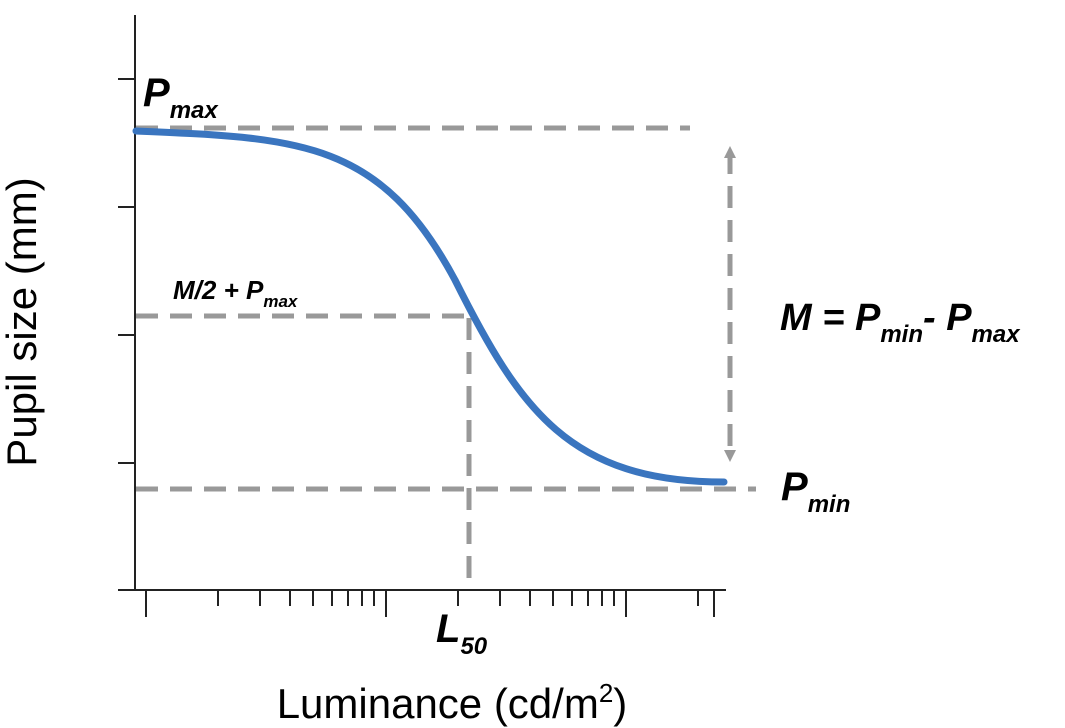 This screenshot has width=1065, height=728. What do you see at coordinates (236, 293) in the screenshot?
I see `half-max-label: M/2 + Pmax` at bounding box center [236, 293].